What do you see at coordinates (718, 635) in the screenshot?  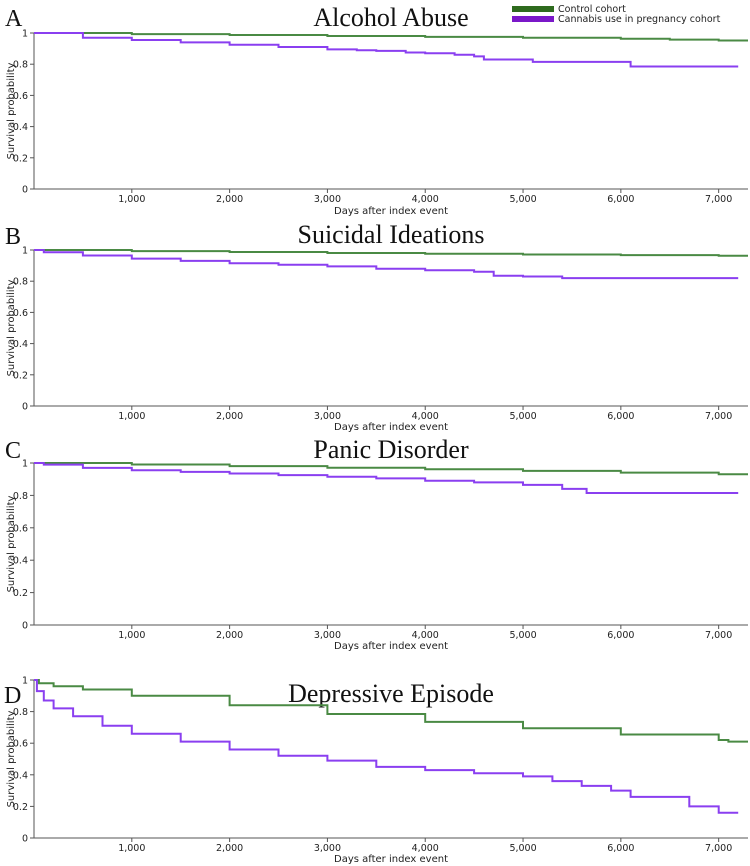 I see `x-tick-label-c: 7,000` at bounding box center [718, 635].